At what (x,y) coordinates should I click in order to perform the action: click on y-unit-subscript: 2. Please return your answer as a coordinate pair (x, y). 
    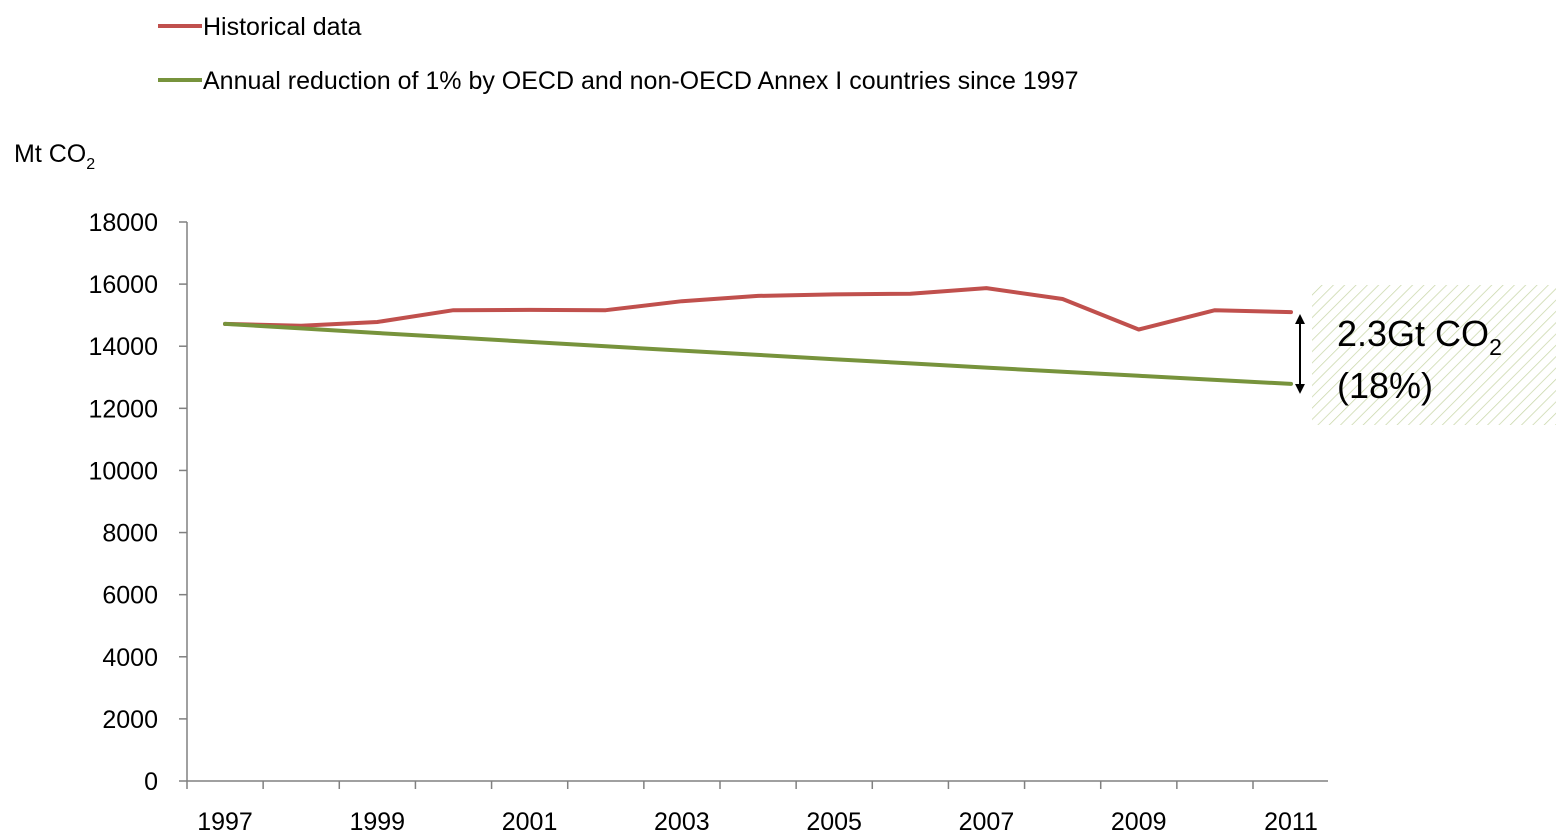
    Looking at the image, I should click on (90, 164).